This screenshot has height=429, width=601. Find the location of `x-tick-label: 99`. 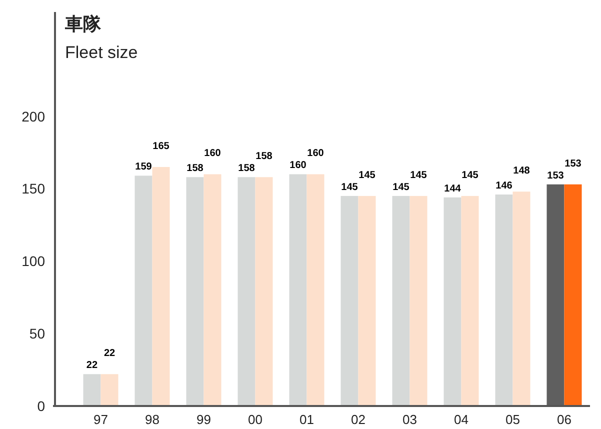

x-tick-label: 99 is located at coordinates (203, 419).